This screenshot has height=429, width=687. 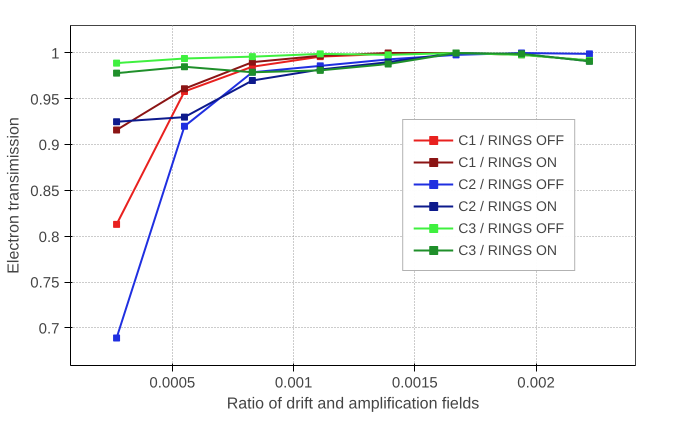 What do you see at coordinates (507, 250) in the screenshot?
I see `legend-label: C3 / RINGS ON` at bounding box center [507, 250].